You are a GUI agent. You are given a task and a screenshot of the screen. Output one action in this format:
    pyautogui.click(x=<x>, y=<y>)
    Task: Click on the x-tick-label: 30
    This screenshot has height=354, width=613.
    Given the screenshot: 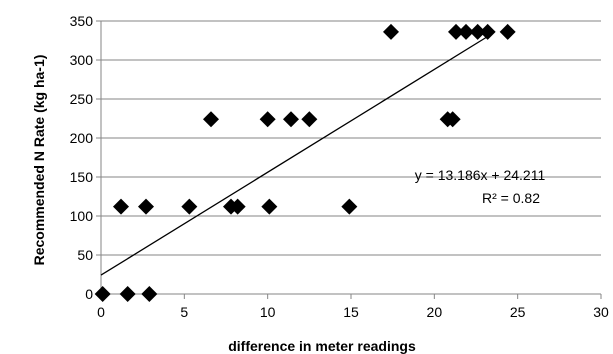 What is the action you would take?
    pyautogui.click(x=601, y=312)
    